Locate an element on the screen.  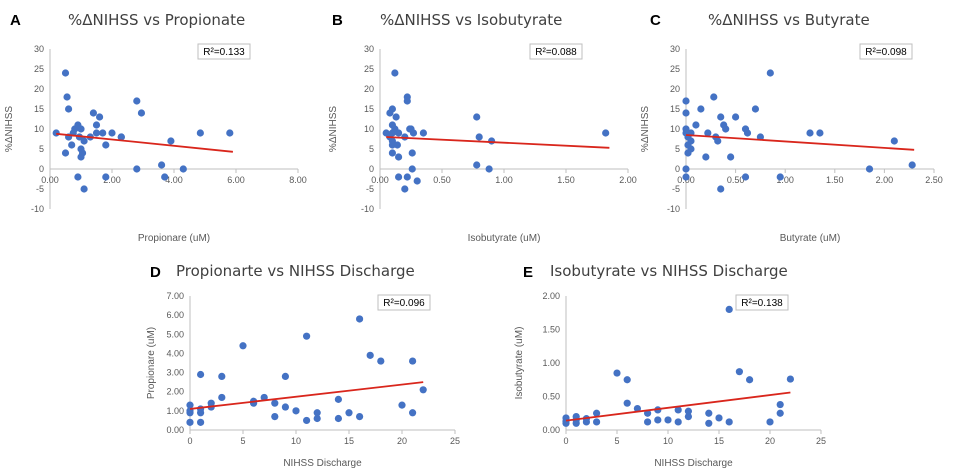
r-squared-label: R²=0.138 is located at coordinates (762, 303).